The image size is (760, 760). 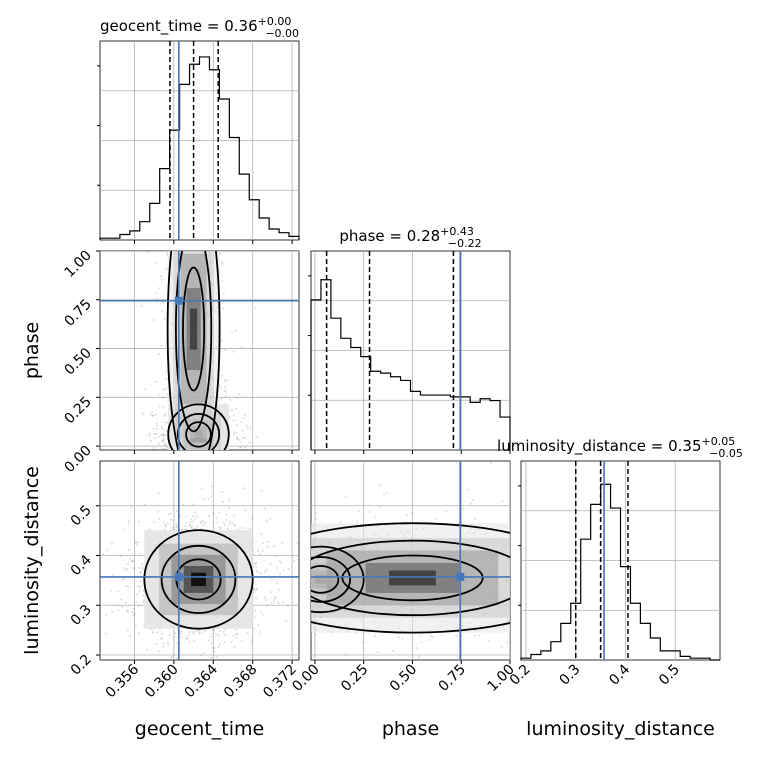 What do you see at coordinates (32, 350) in the screenshot?
I see `y-axis-label-phase: phase` at bounding box center [32, 350].